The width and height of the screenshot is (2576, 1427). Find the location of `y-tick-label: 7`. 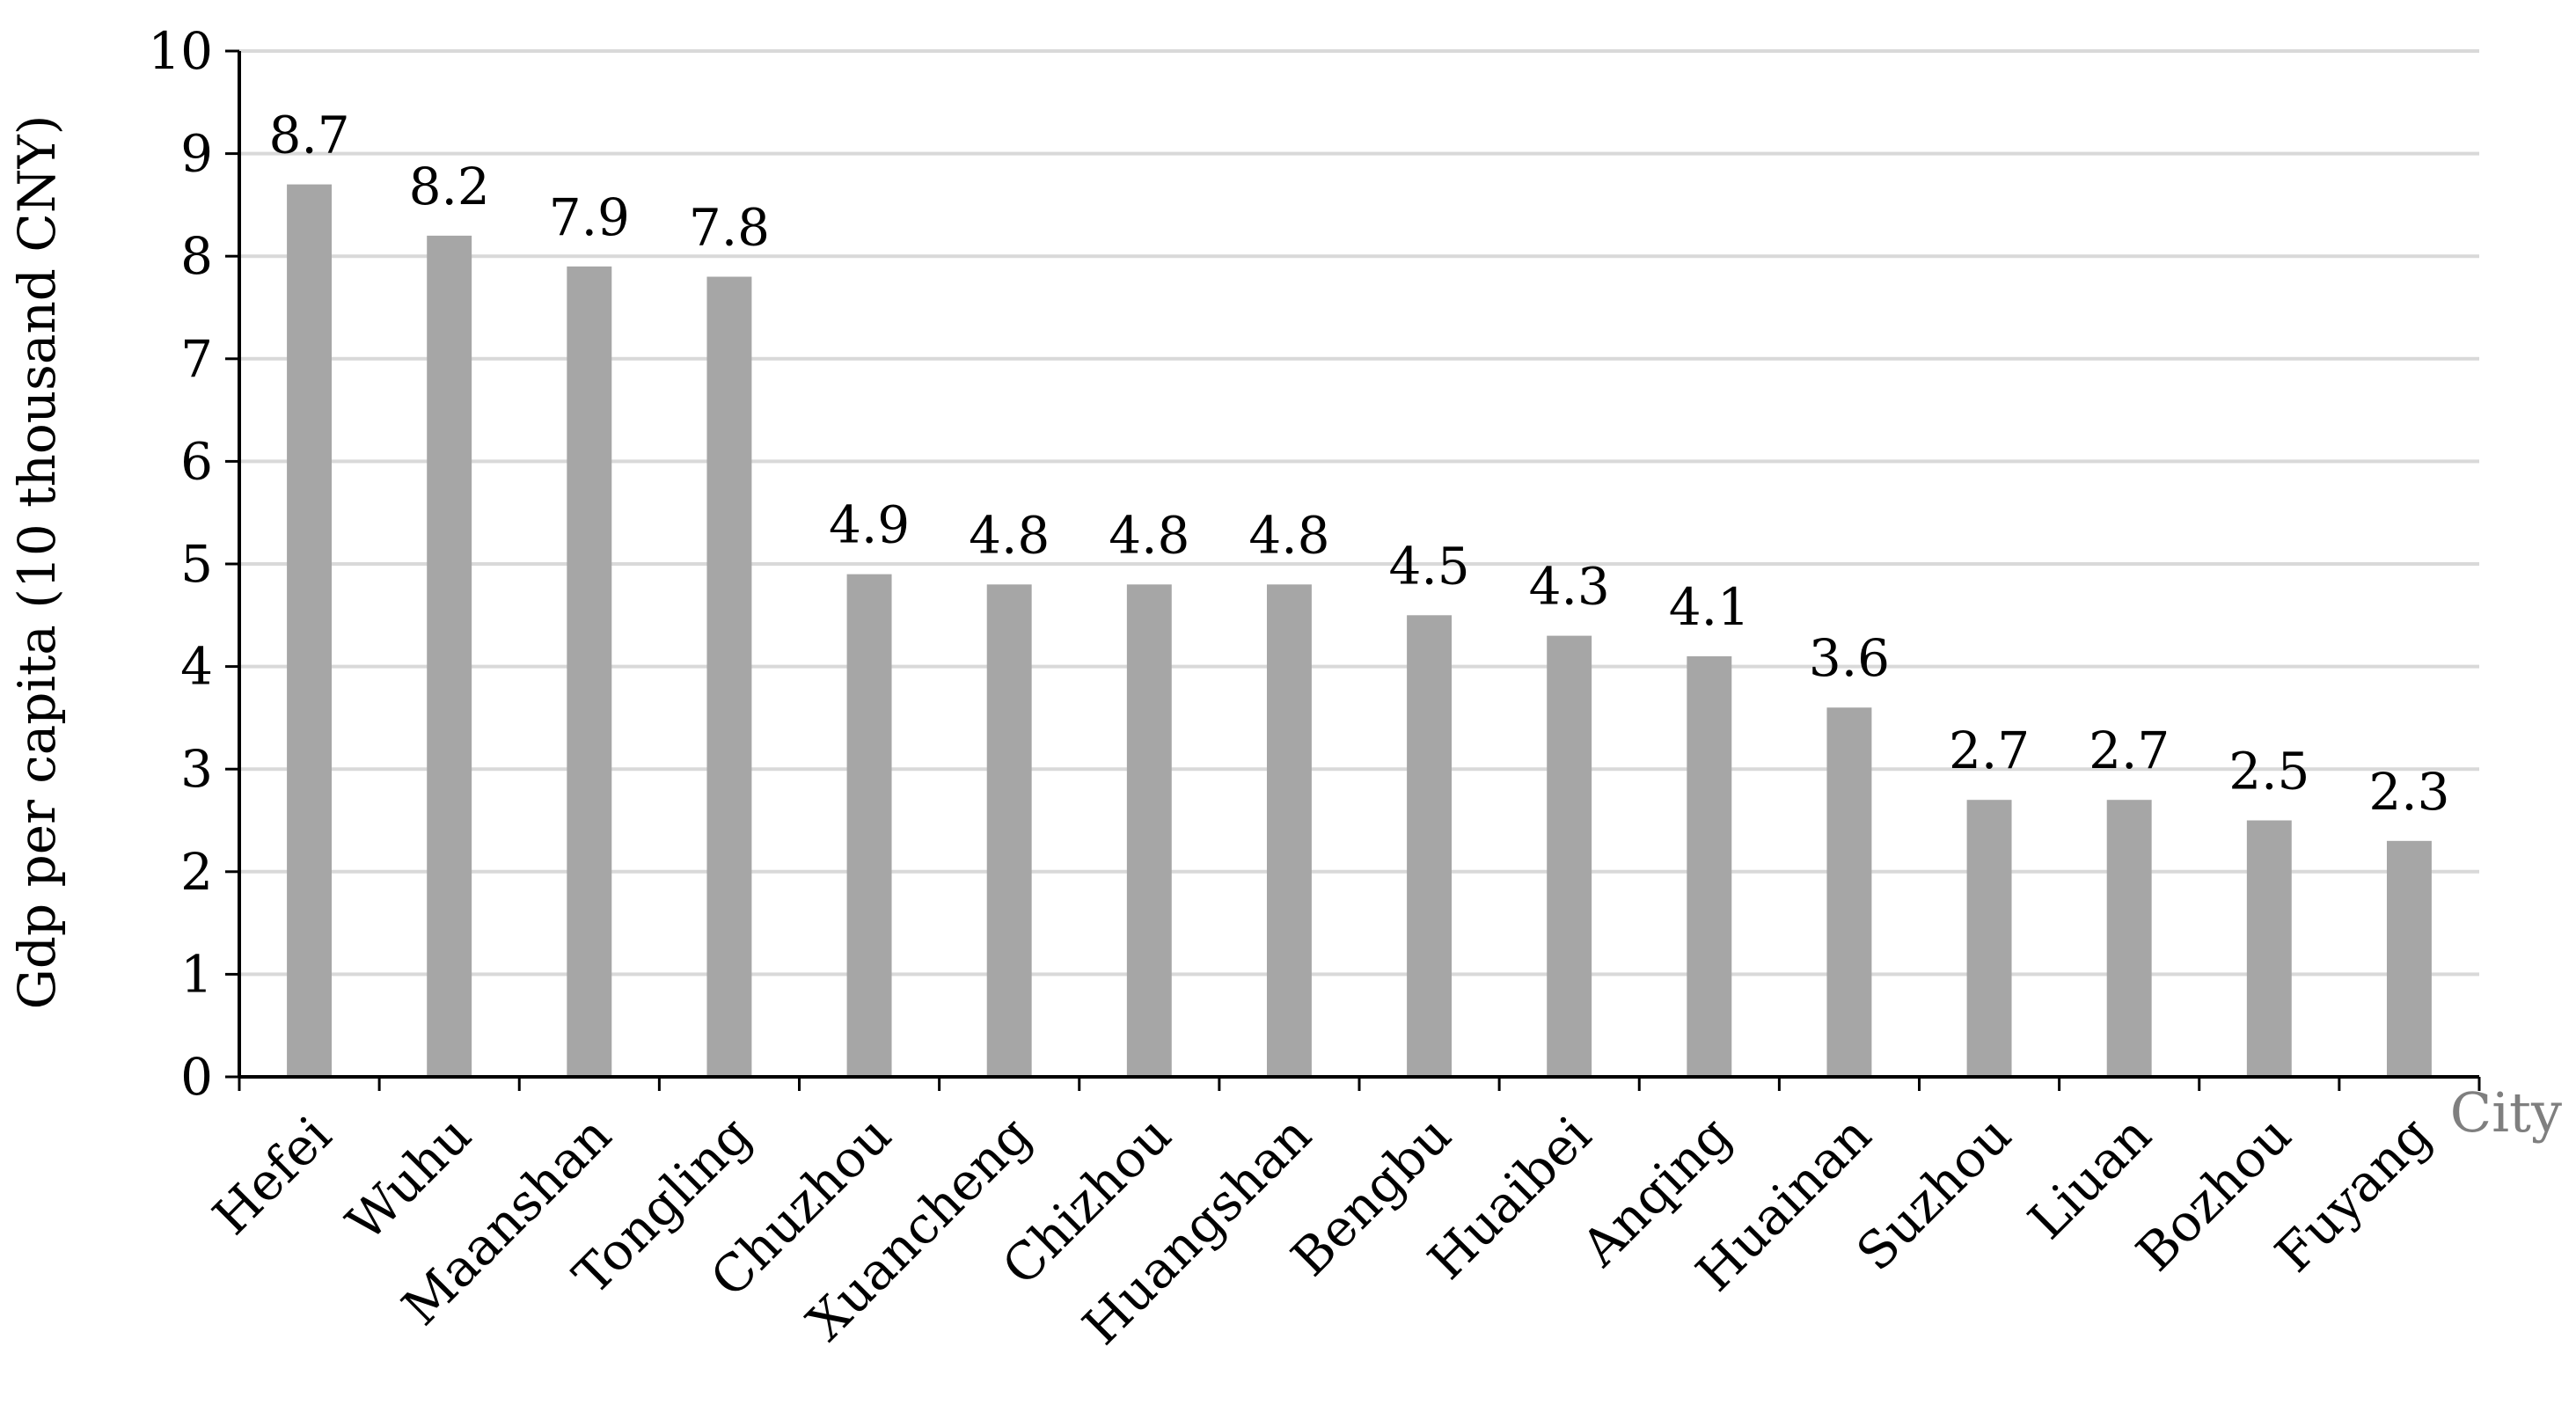

y-tick-label: 7 is located at coordinates (196, 359).